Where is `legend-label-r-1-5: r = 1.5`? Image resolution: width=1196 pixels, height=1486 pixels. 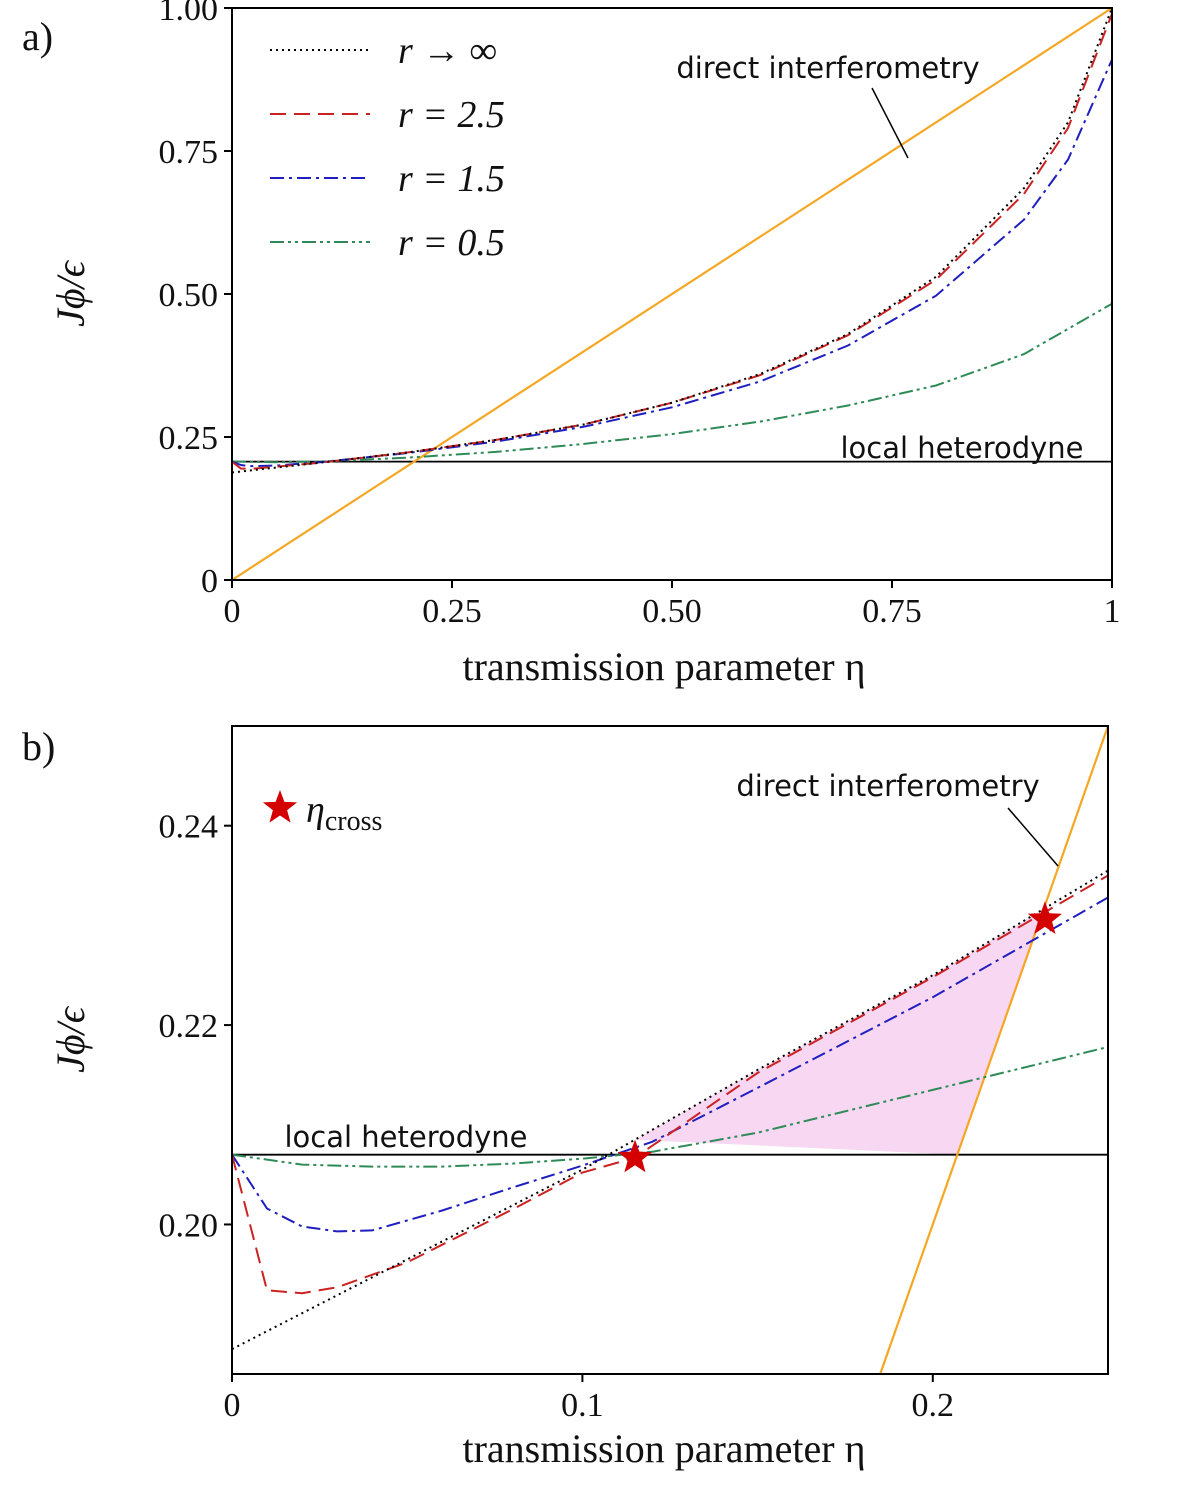
legend-label-r-1-5: r = 1.5 is located at coordinates (451, 179).